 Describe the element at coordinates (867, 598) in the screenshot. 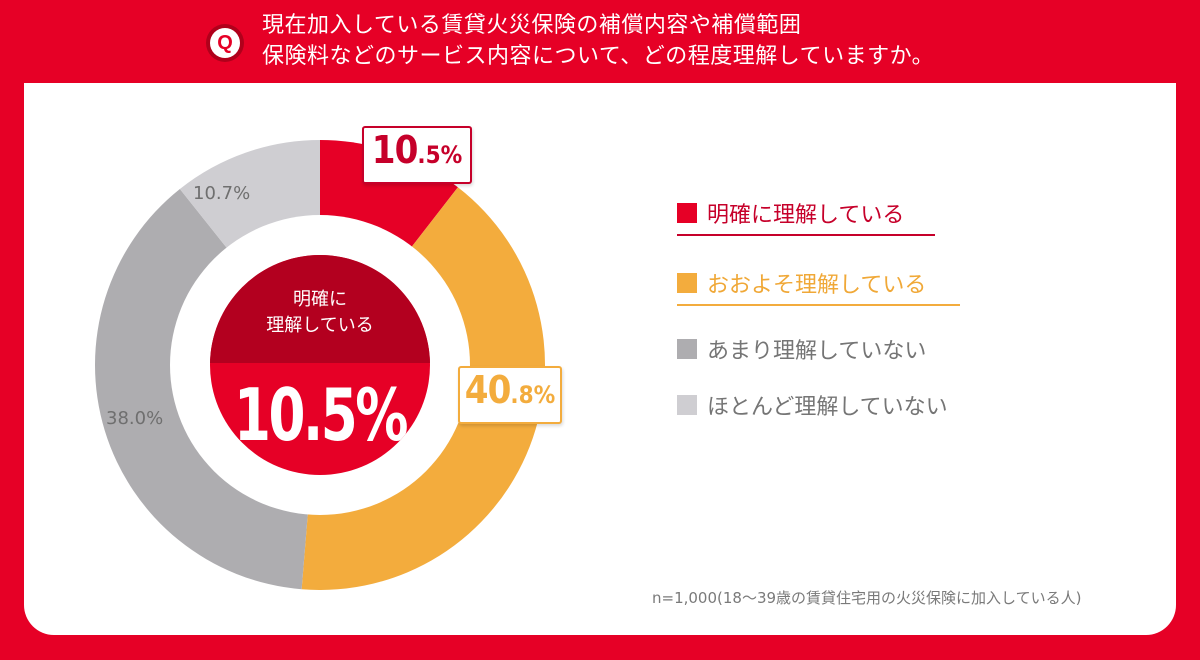

I see `sample-note: n=1,000(18～39歳の賃貸住宅用の火災保険に加入している人)` at that location.